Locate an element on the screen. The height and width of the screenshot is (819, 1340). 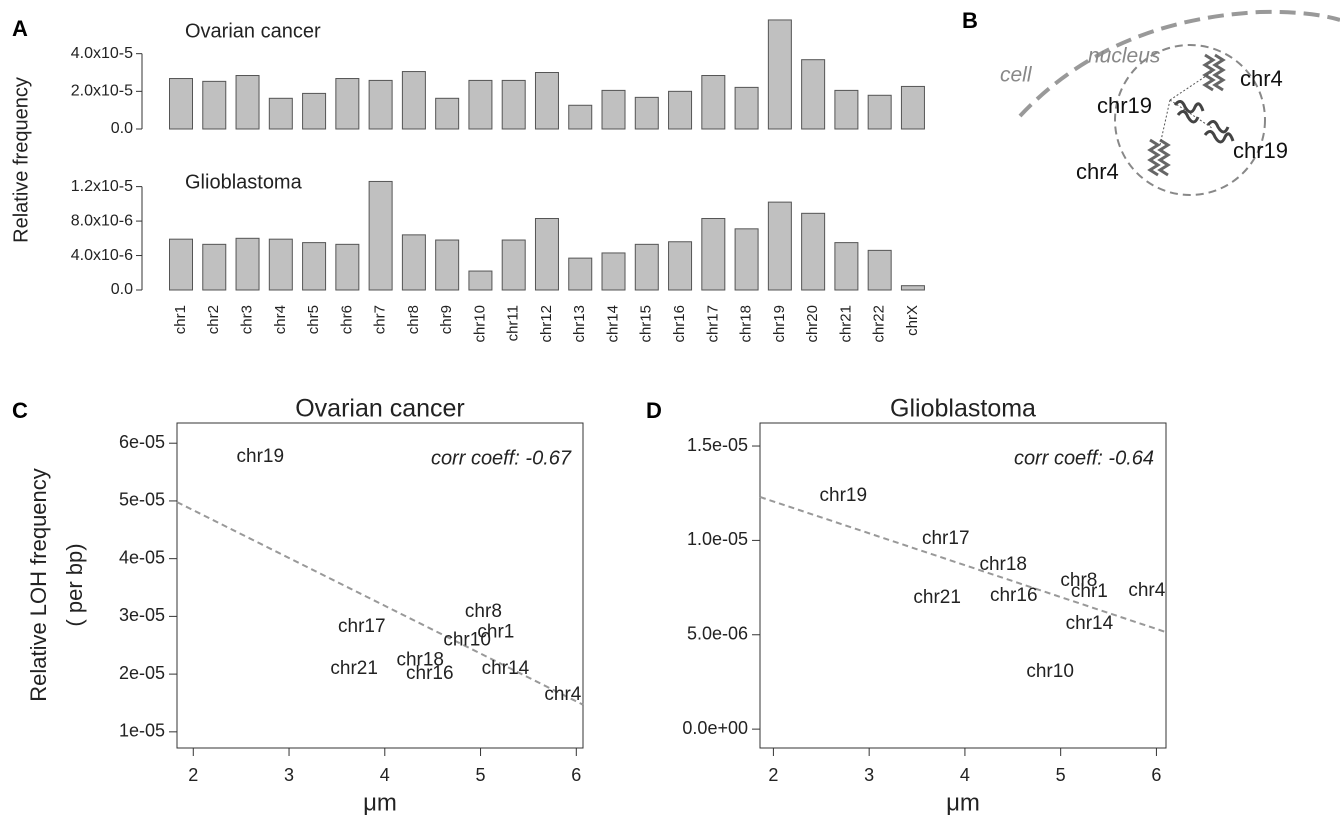
panel-letter: B is located at coordinates (970, 20).